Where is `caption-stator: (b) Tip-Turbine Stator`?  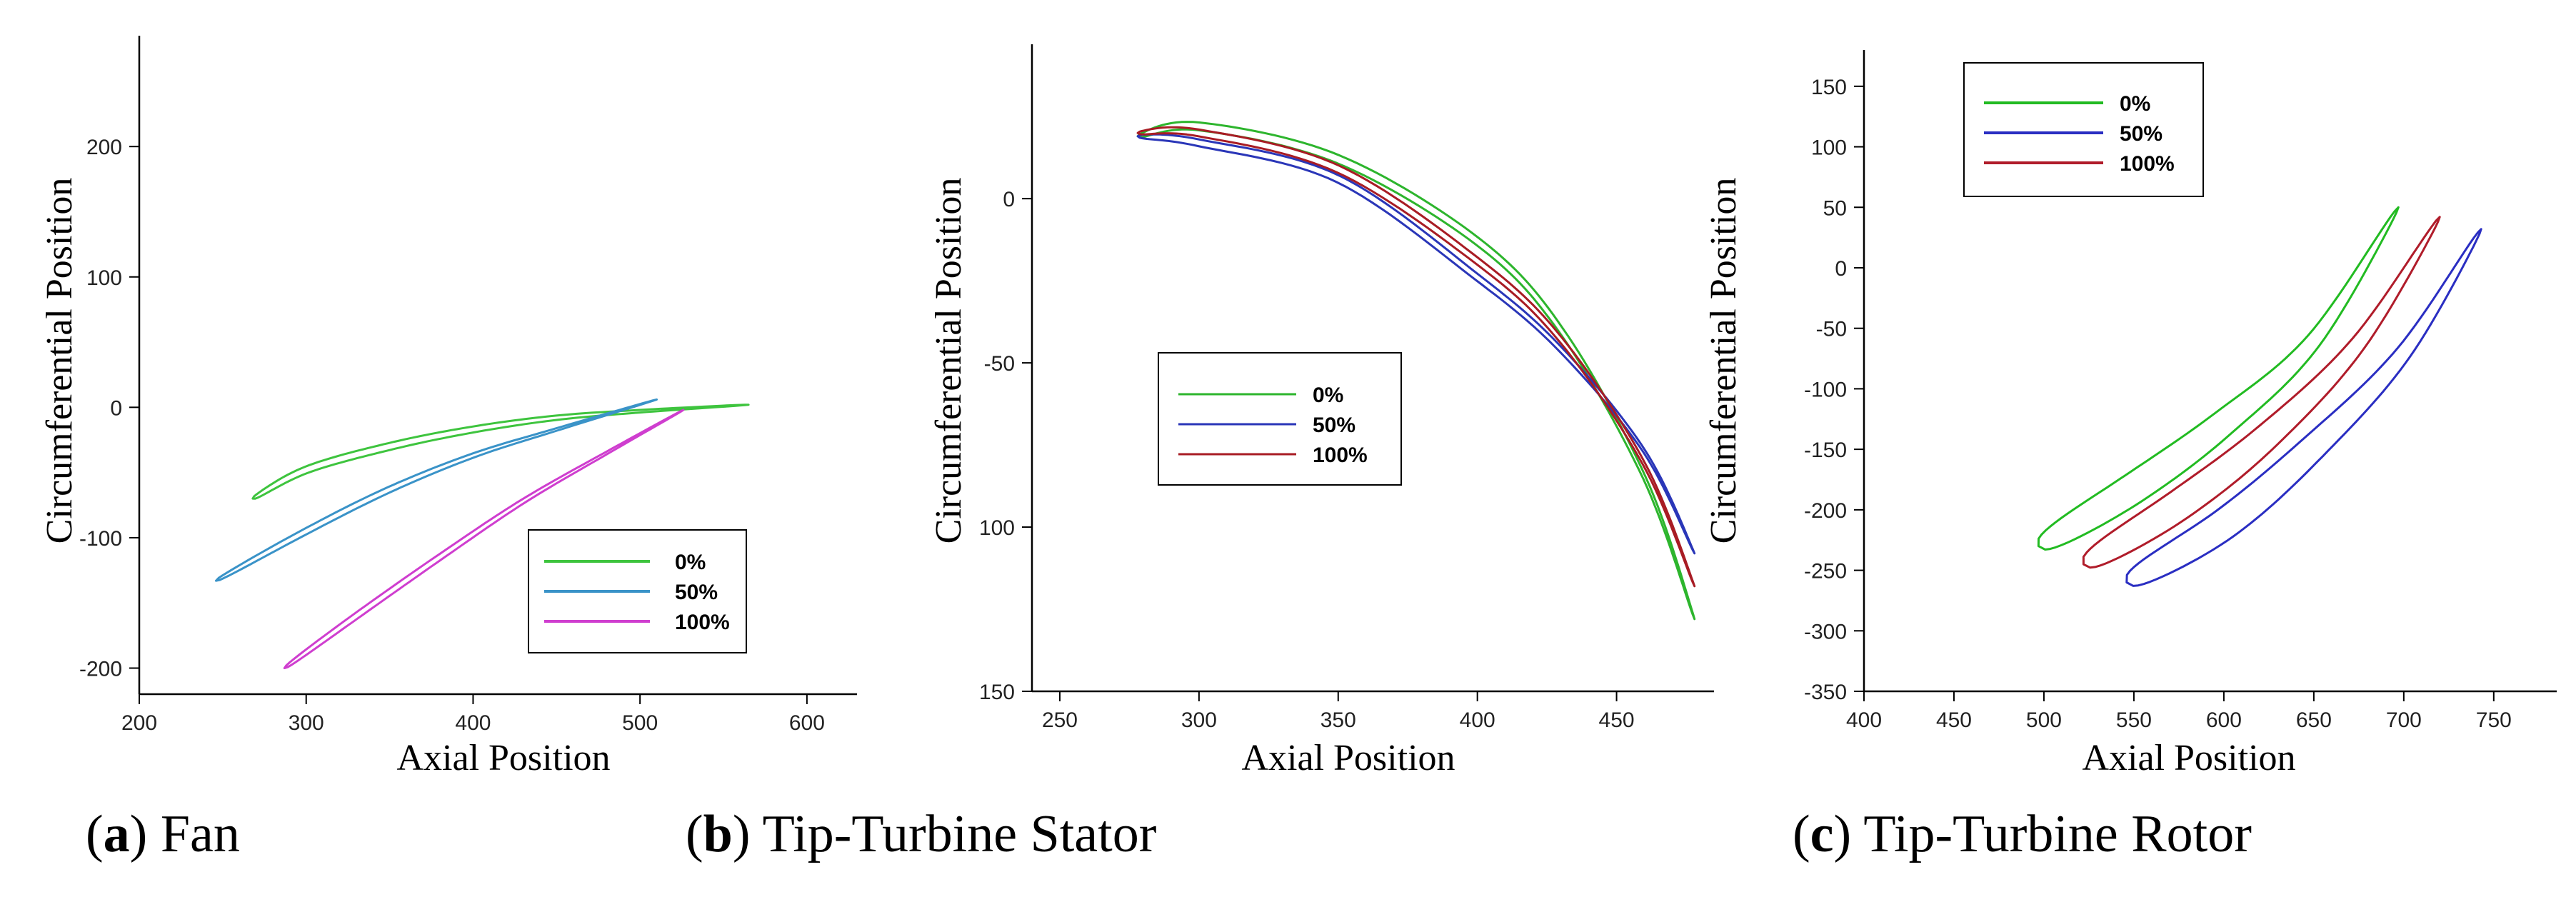 caption-stator: (b) Tip-Turbine Stator is located at coordinates (921, 834).